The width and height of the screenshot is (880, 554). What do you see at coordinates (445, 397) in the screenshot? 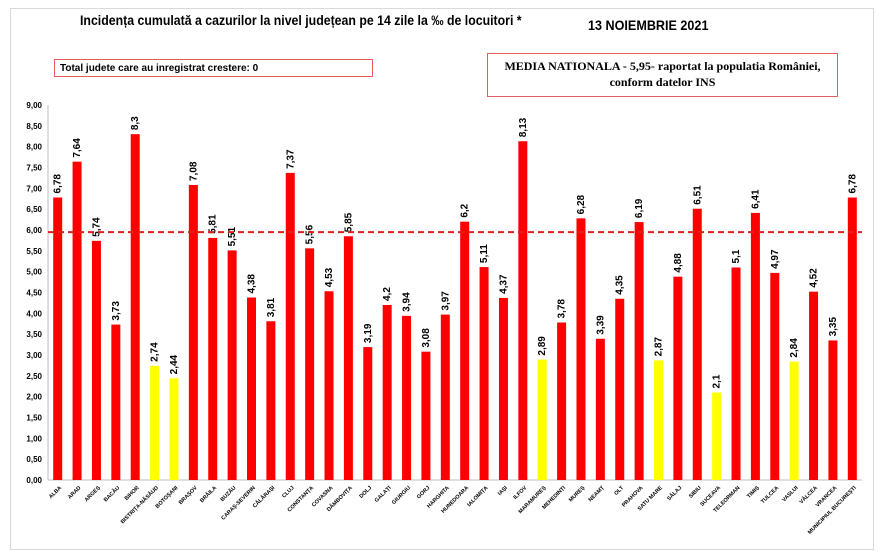
I see `bar-harghita` at bounding box center [445, 397].